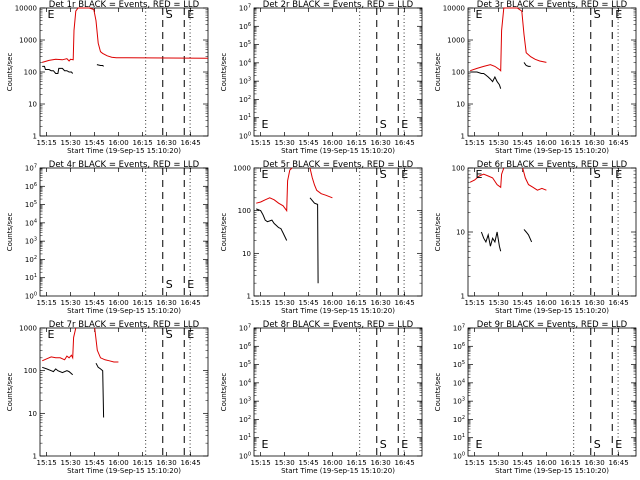  Describe the element at coordinates (338, 165) in the screenshot. I see `panel-title: Det 5r BLACK = Events, RED = LLD` at that location.